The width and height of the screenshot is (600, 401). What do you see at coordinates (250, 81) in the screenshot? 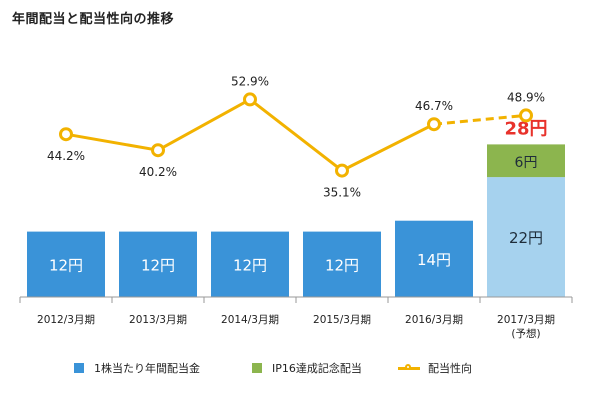
I see `label-payout-ratio-2: 52.9%` at bounding box center [250, 81].